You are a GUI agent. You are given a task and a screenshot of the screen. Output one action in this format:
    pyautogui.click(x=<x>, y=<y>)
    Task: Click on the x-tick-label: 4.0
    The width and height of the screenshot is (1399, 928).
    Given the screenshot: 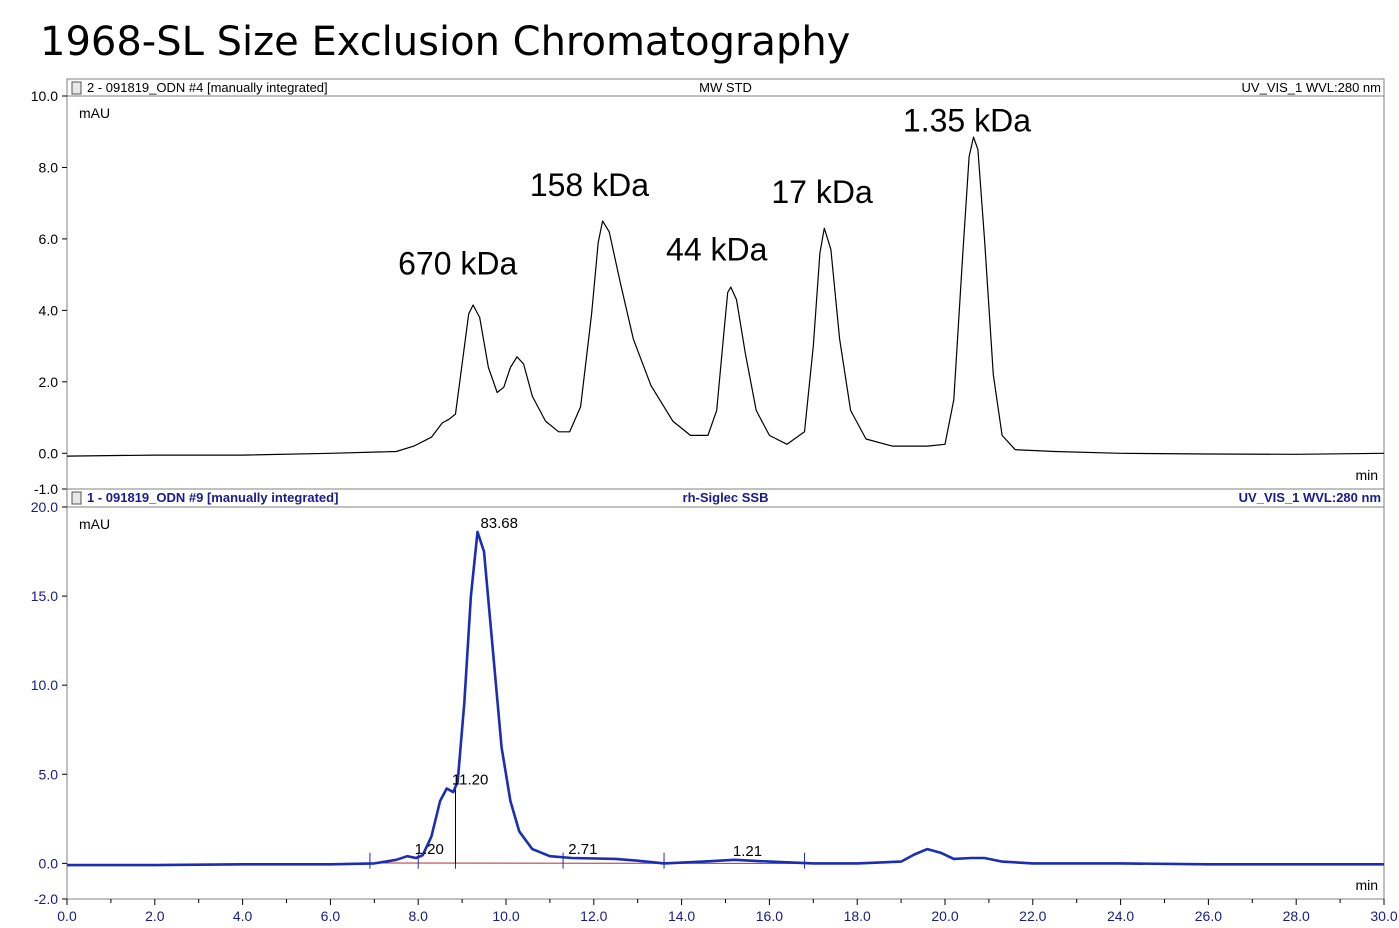 What is the action you would take?
    pyautogui.click(x=243, y=916)
    